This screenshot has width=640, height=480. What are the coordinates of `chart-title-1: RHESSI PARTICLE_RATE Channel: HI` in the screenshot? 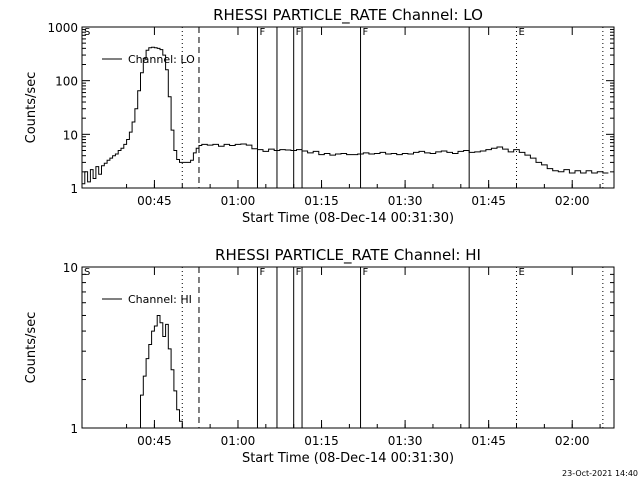 It's located at (348, 255).